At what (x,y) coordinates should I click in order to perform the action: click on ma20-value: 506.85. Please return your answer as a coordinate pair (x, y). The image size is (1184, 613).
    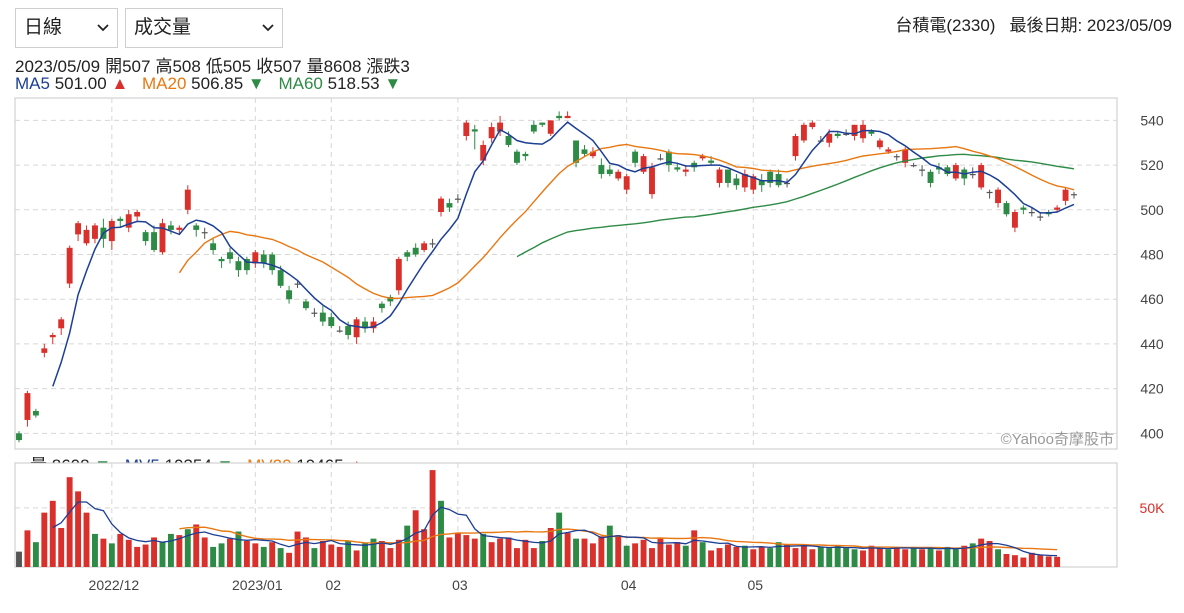
    Looking at the image, I should click on (217, 83).